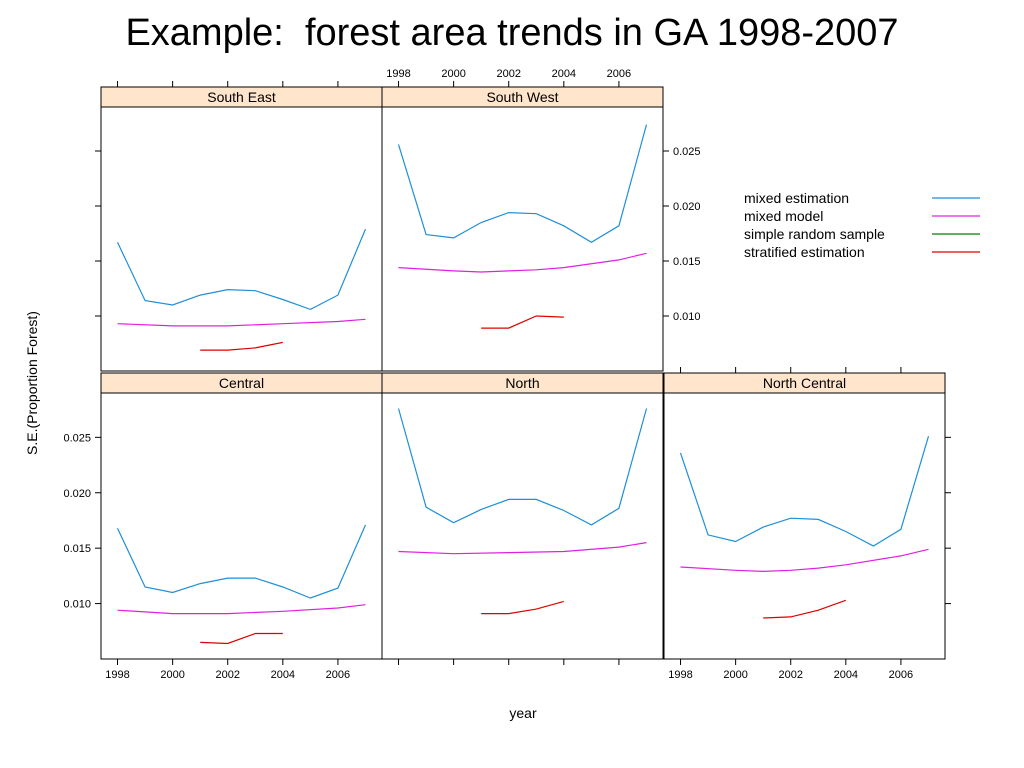 This screenshot has height=768, width=1024. I want to click on legend-label: stratified estimation, so click(804, 252).